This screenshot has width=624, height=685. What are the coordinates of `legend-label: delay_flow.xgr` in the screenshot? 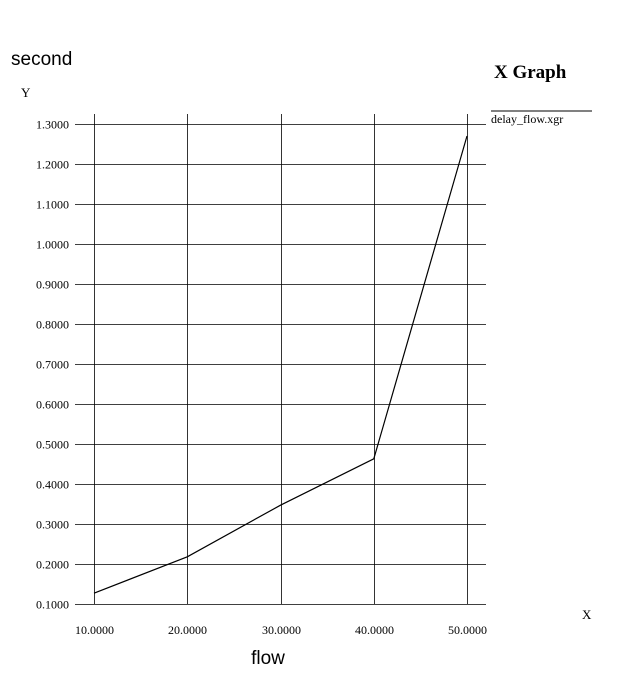 It's located at (527, 119).